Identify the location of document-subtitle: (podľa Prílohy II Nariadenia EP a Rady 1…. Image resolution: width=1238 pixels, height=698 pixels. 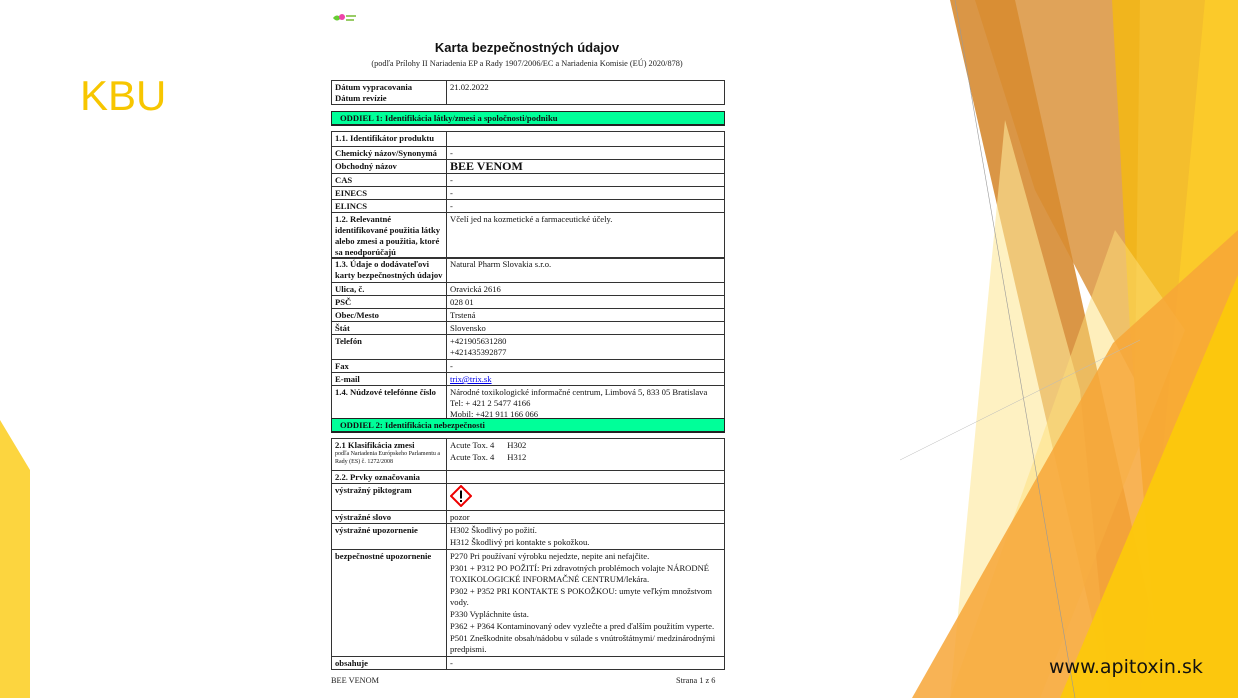
(527, 63).